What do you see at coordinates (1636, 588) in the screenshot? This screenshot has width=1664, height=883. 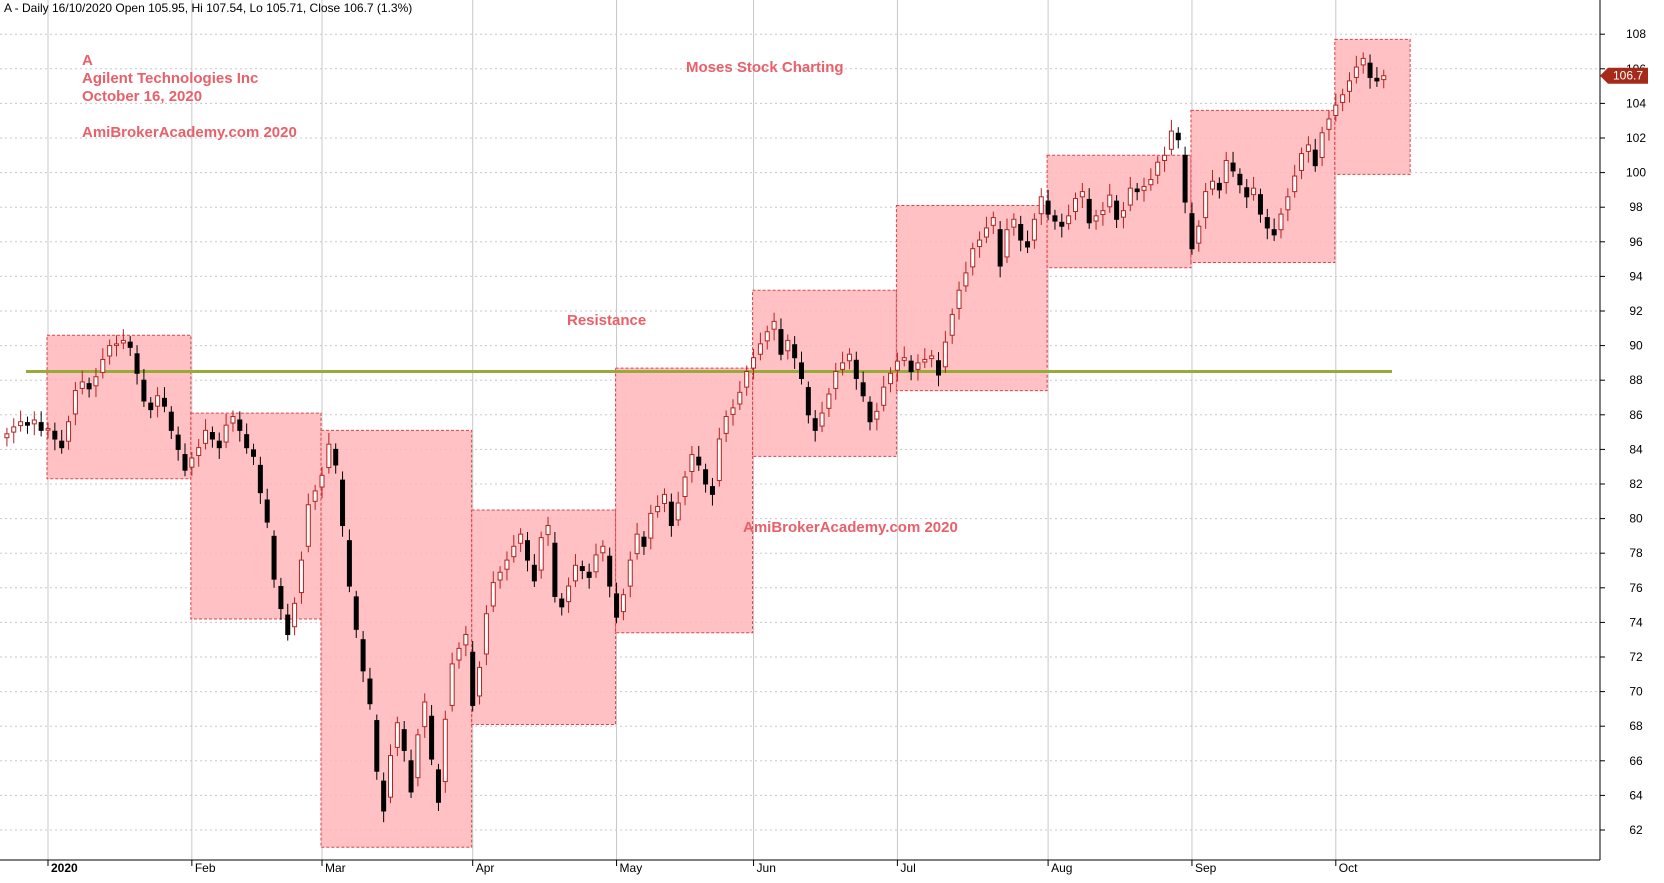 I see `y-tick-label: 76` at bounding box center [1636, 588].